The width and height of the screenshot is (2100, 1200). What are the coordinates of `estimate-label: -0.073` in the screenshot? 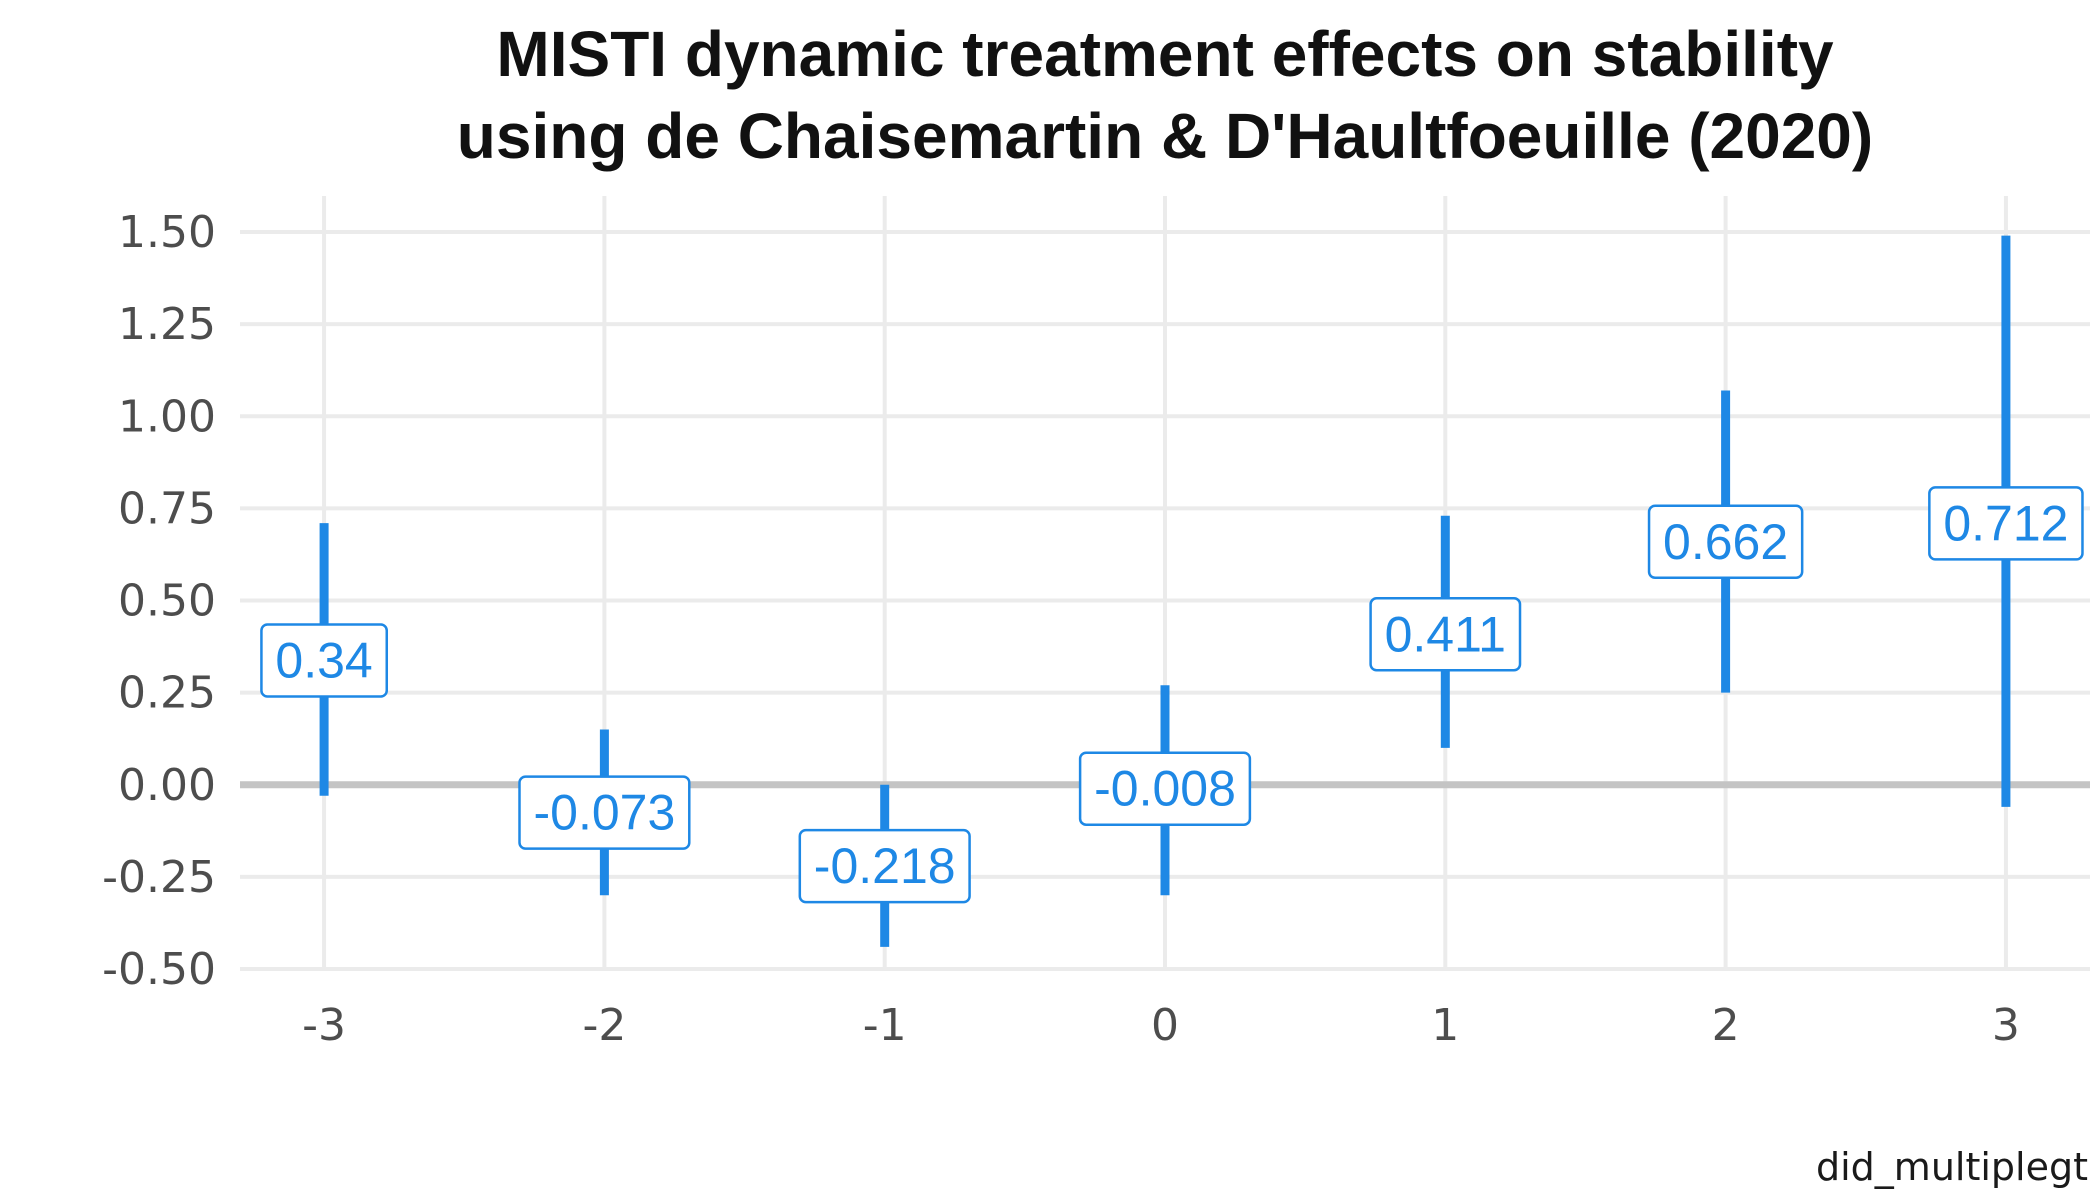 It's located at (604, 812).